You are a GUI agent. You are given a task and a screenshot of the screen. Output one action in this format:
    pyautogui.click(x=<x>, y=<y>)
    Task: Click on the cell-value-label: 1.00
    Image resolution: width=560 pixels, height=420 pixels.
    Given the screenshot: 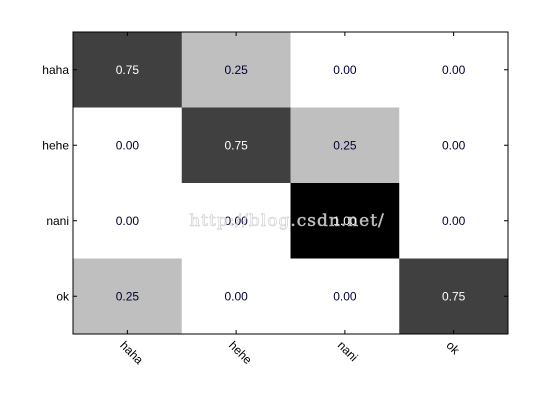 What is the action you would take?
    pyautogui.click(x=345, y=221)
    